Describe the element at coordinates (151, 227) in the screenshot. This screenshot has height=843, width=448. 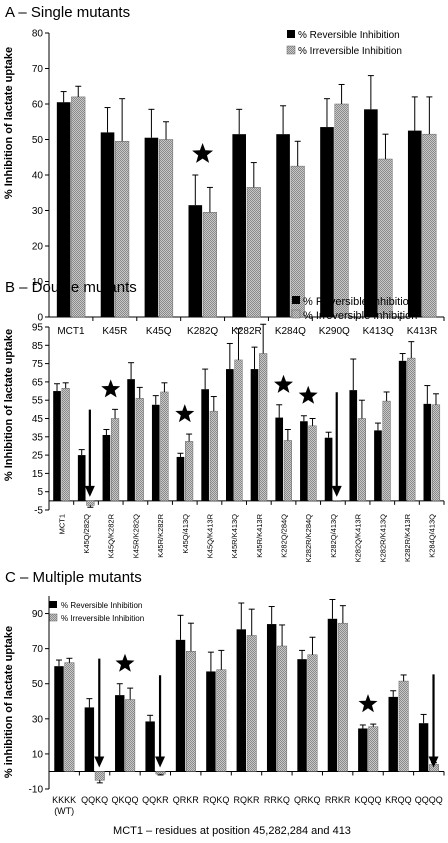
I see `bar-reversible-k45q` at that location.